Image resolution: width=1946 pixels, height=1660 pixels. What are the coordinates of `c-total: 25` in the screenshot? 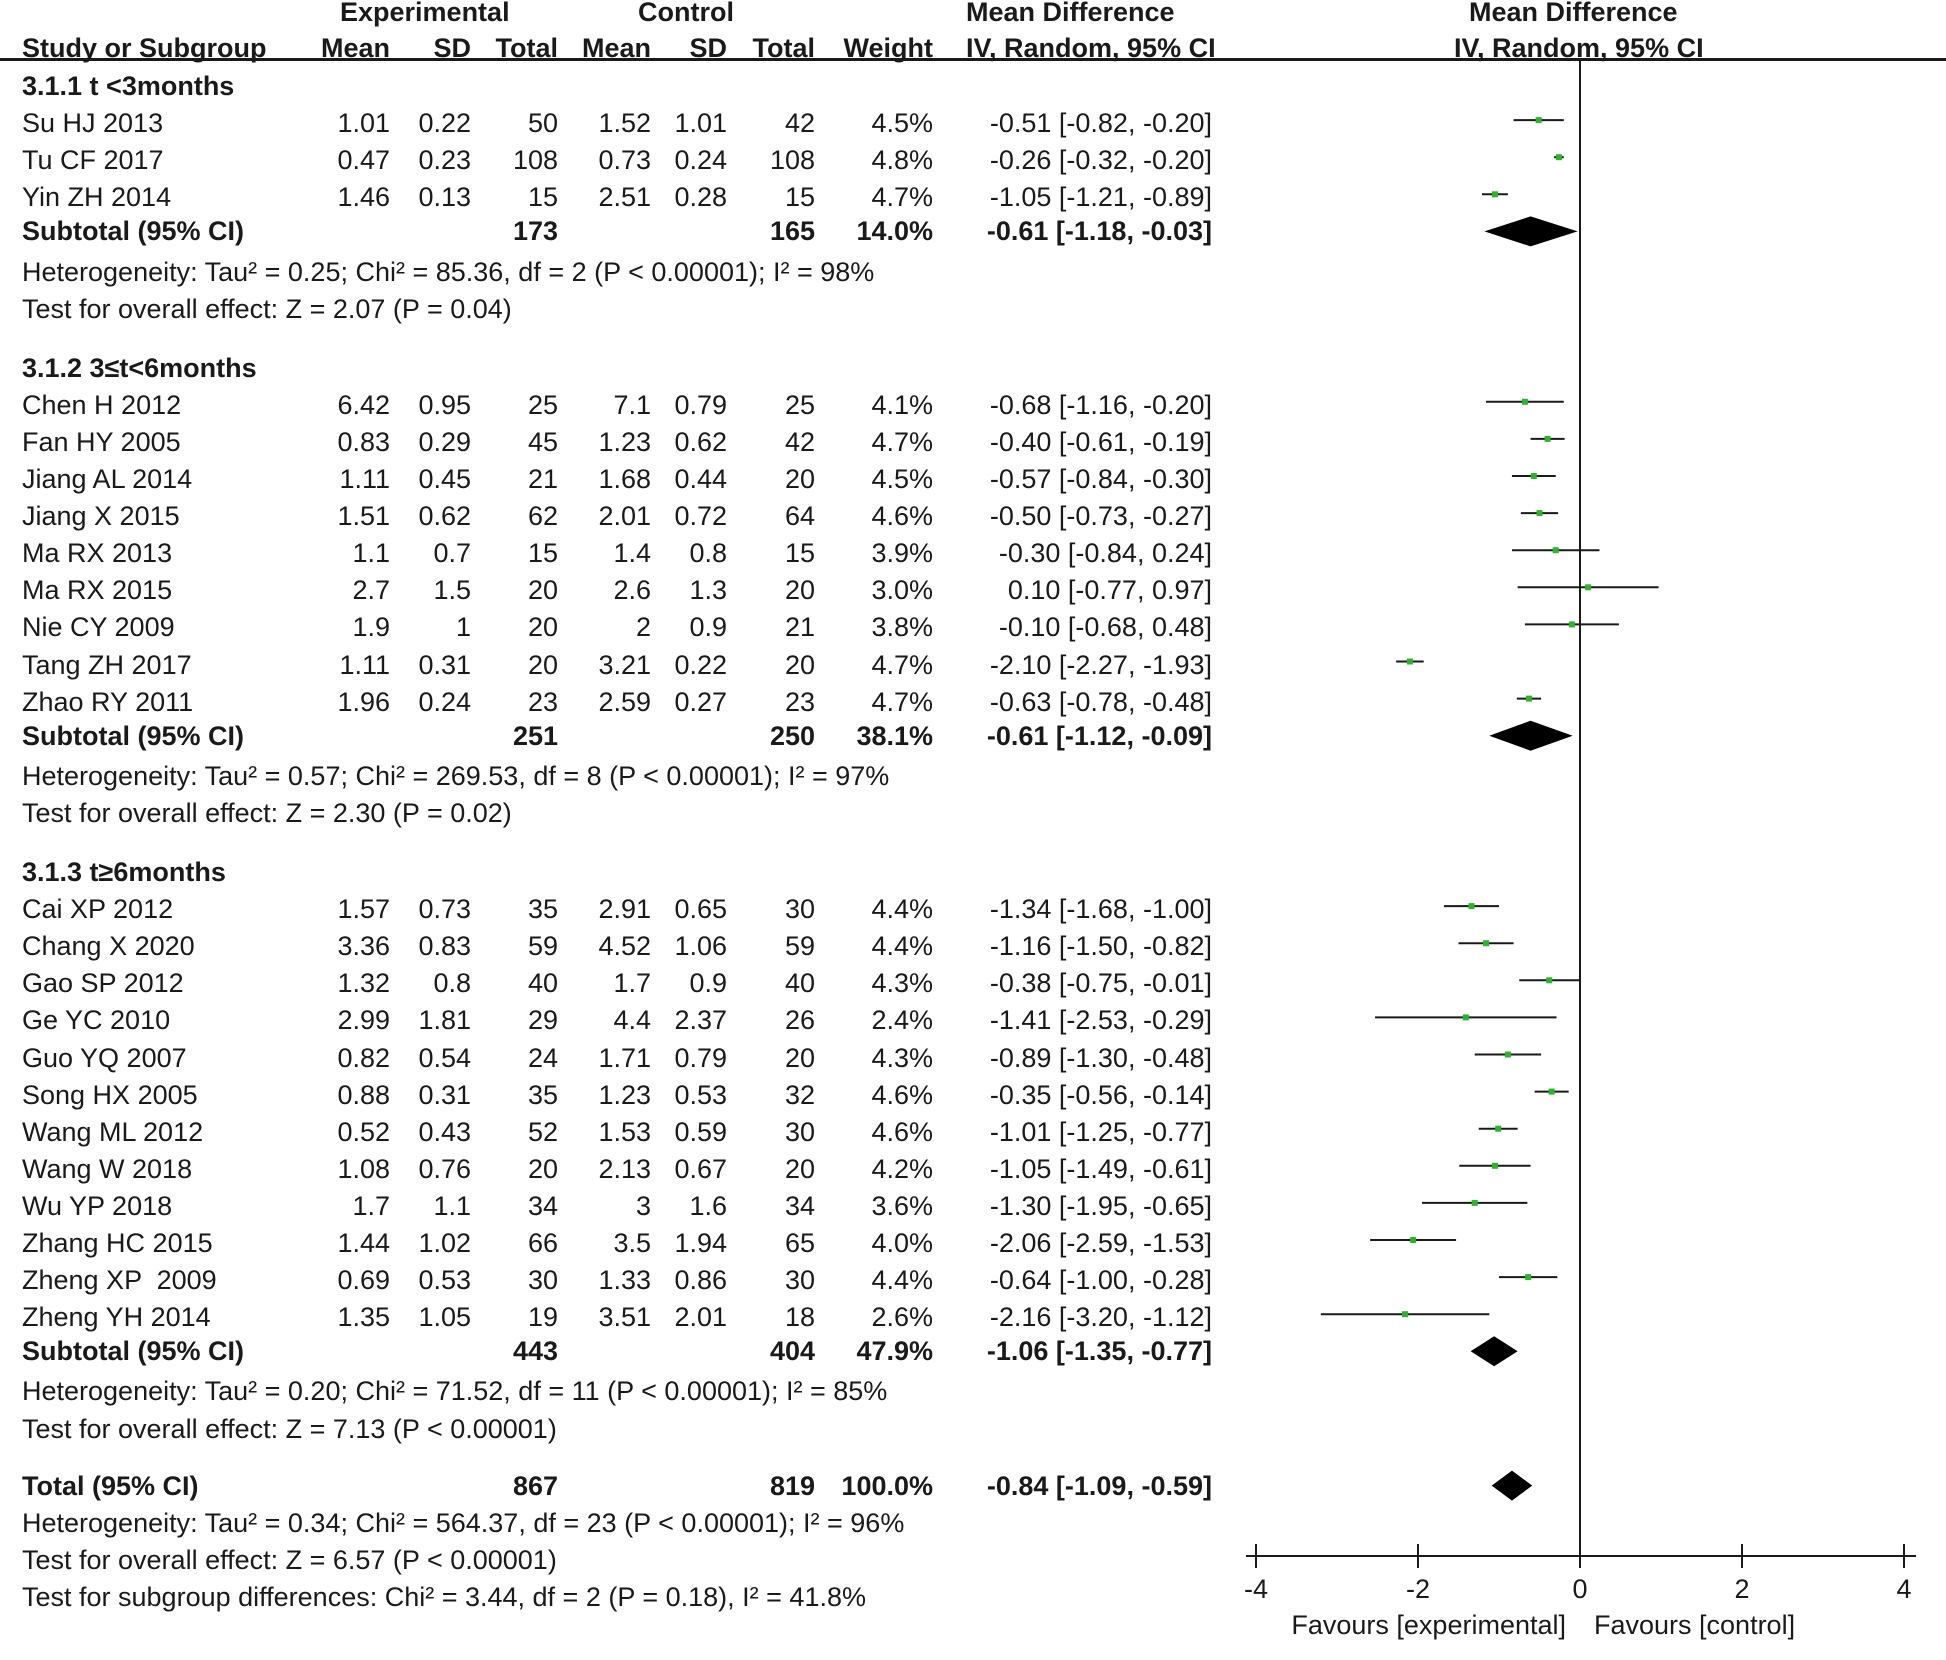 It's located at (799, 404).